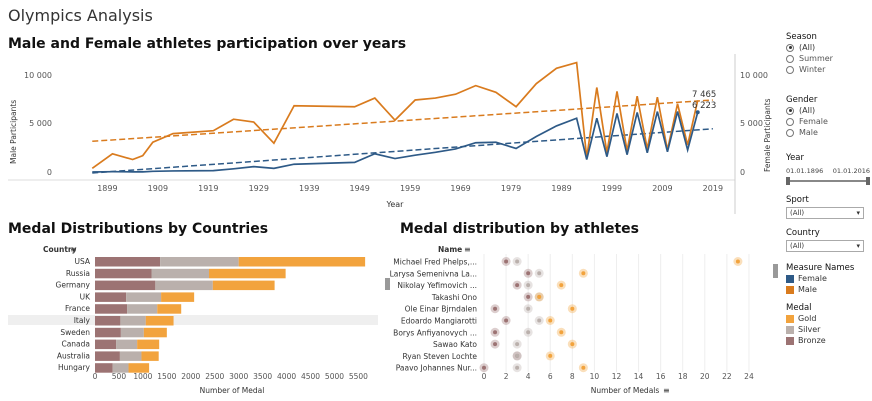 The height and width of the screenshot is (401, 872). What do you see at coordinates (825, 246) in the screenshot?
I see `country-dropdown: (All) ▾` at bounding box center [825, 246].